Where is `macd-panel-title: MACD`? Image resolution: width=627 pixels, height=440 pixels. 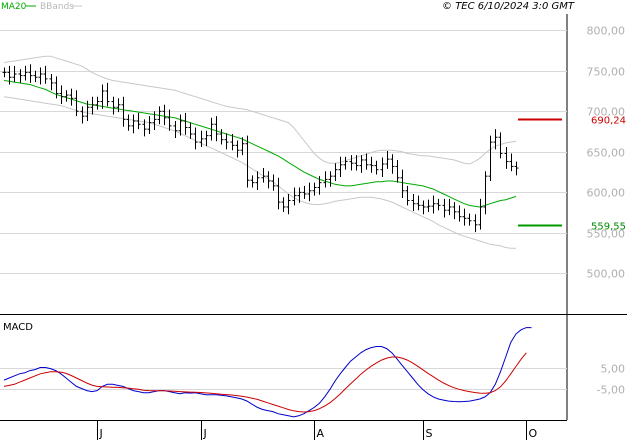
macd-panel-title: MACD is located at coordinates (18, 327).